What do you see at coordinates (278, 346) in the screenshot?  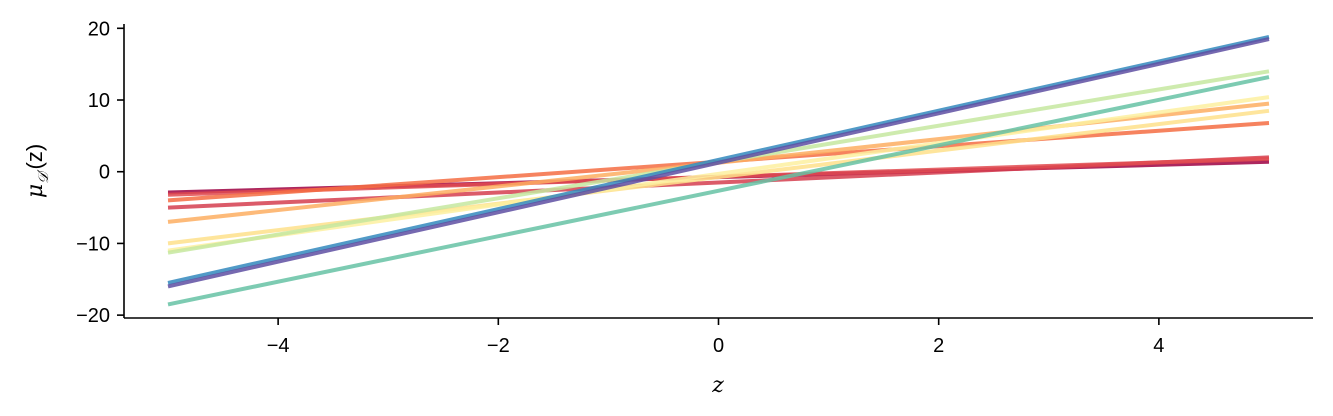 I see `x-tick-label: −4` at bounding box center [278, 346].